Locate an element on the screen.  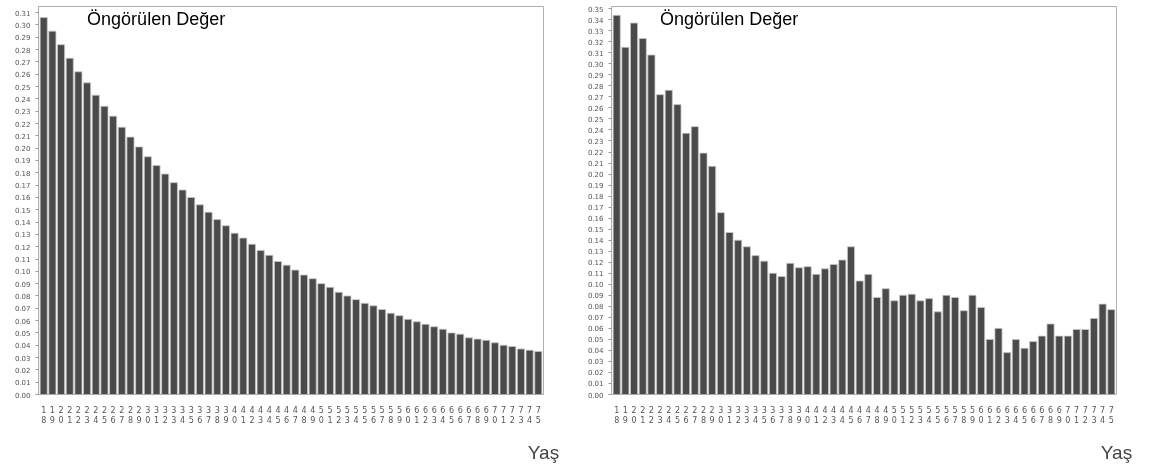
x-tick-label: 66 is located at coordinates (1033, 415).